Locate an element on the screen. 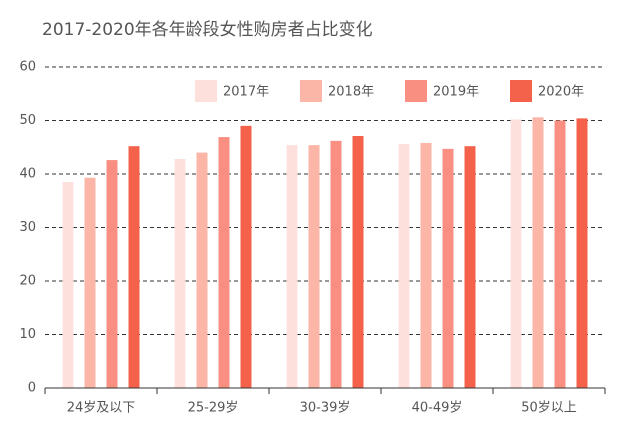 This screenshot has height=438, width=640. x-tick-label: 40-49岁 is located at coordinates (437, 408).